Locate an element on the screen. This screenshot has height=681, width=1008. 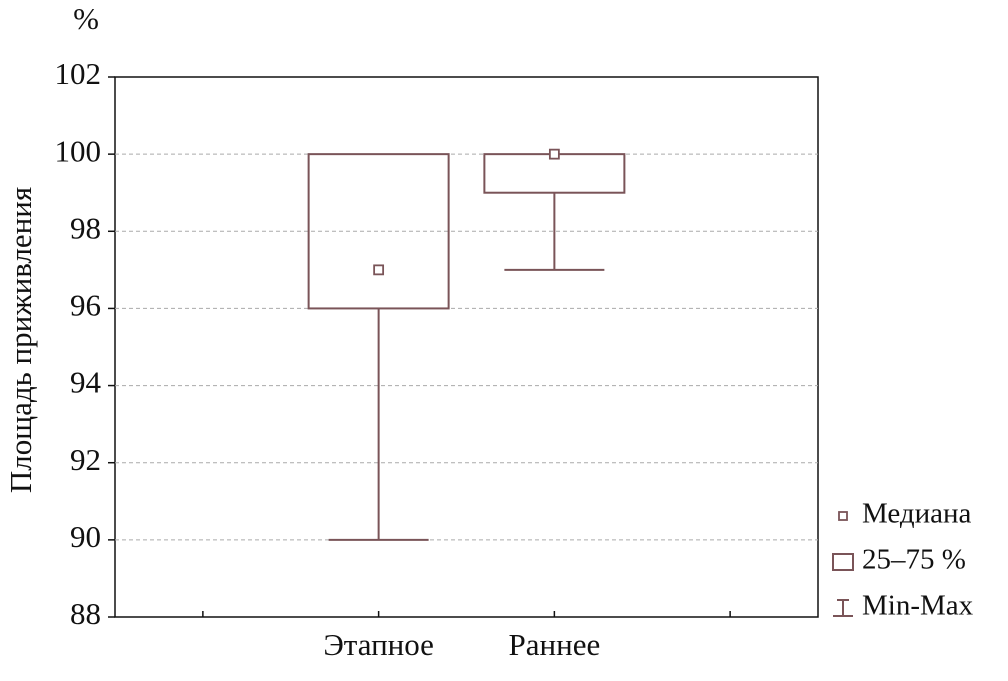
y-tick-label: 94 is located at coordinates (86, 382).